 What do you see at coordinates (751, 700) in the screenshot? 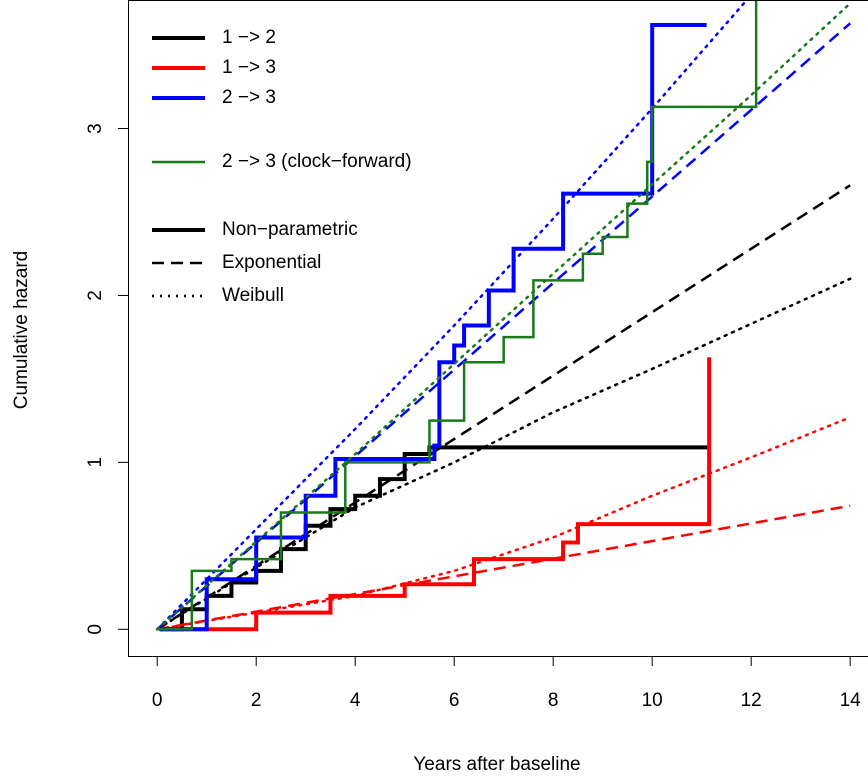
I see `x-tick-label: 12` at bounding box center [751, 700].